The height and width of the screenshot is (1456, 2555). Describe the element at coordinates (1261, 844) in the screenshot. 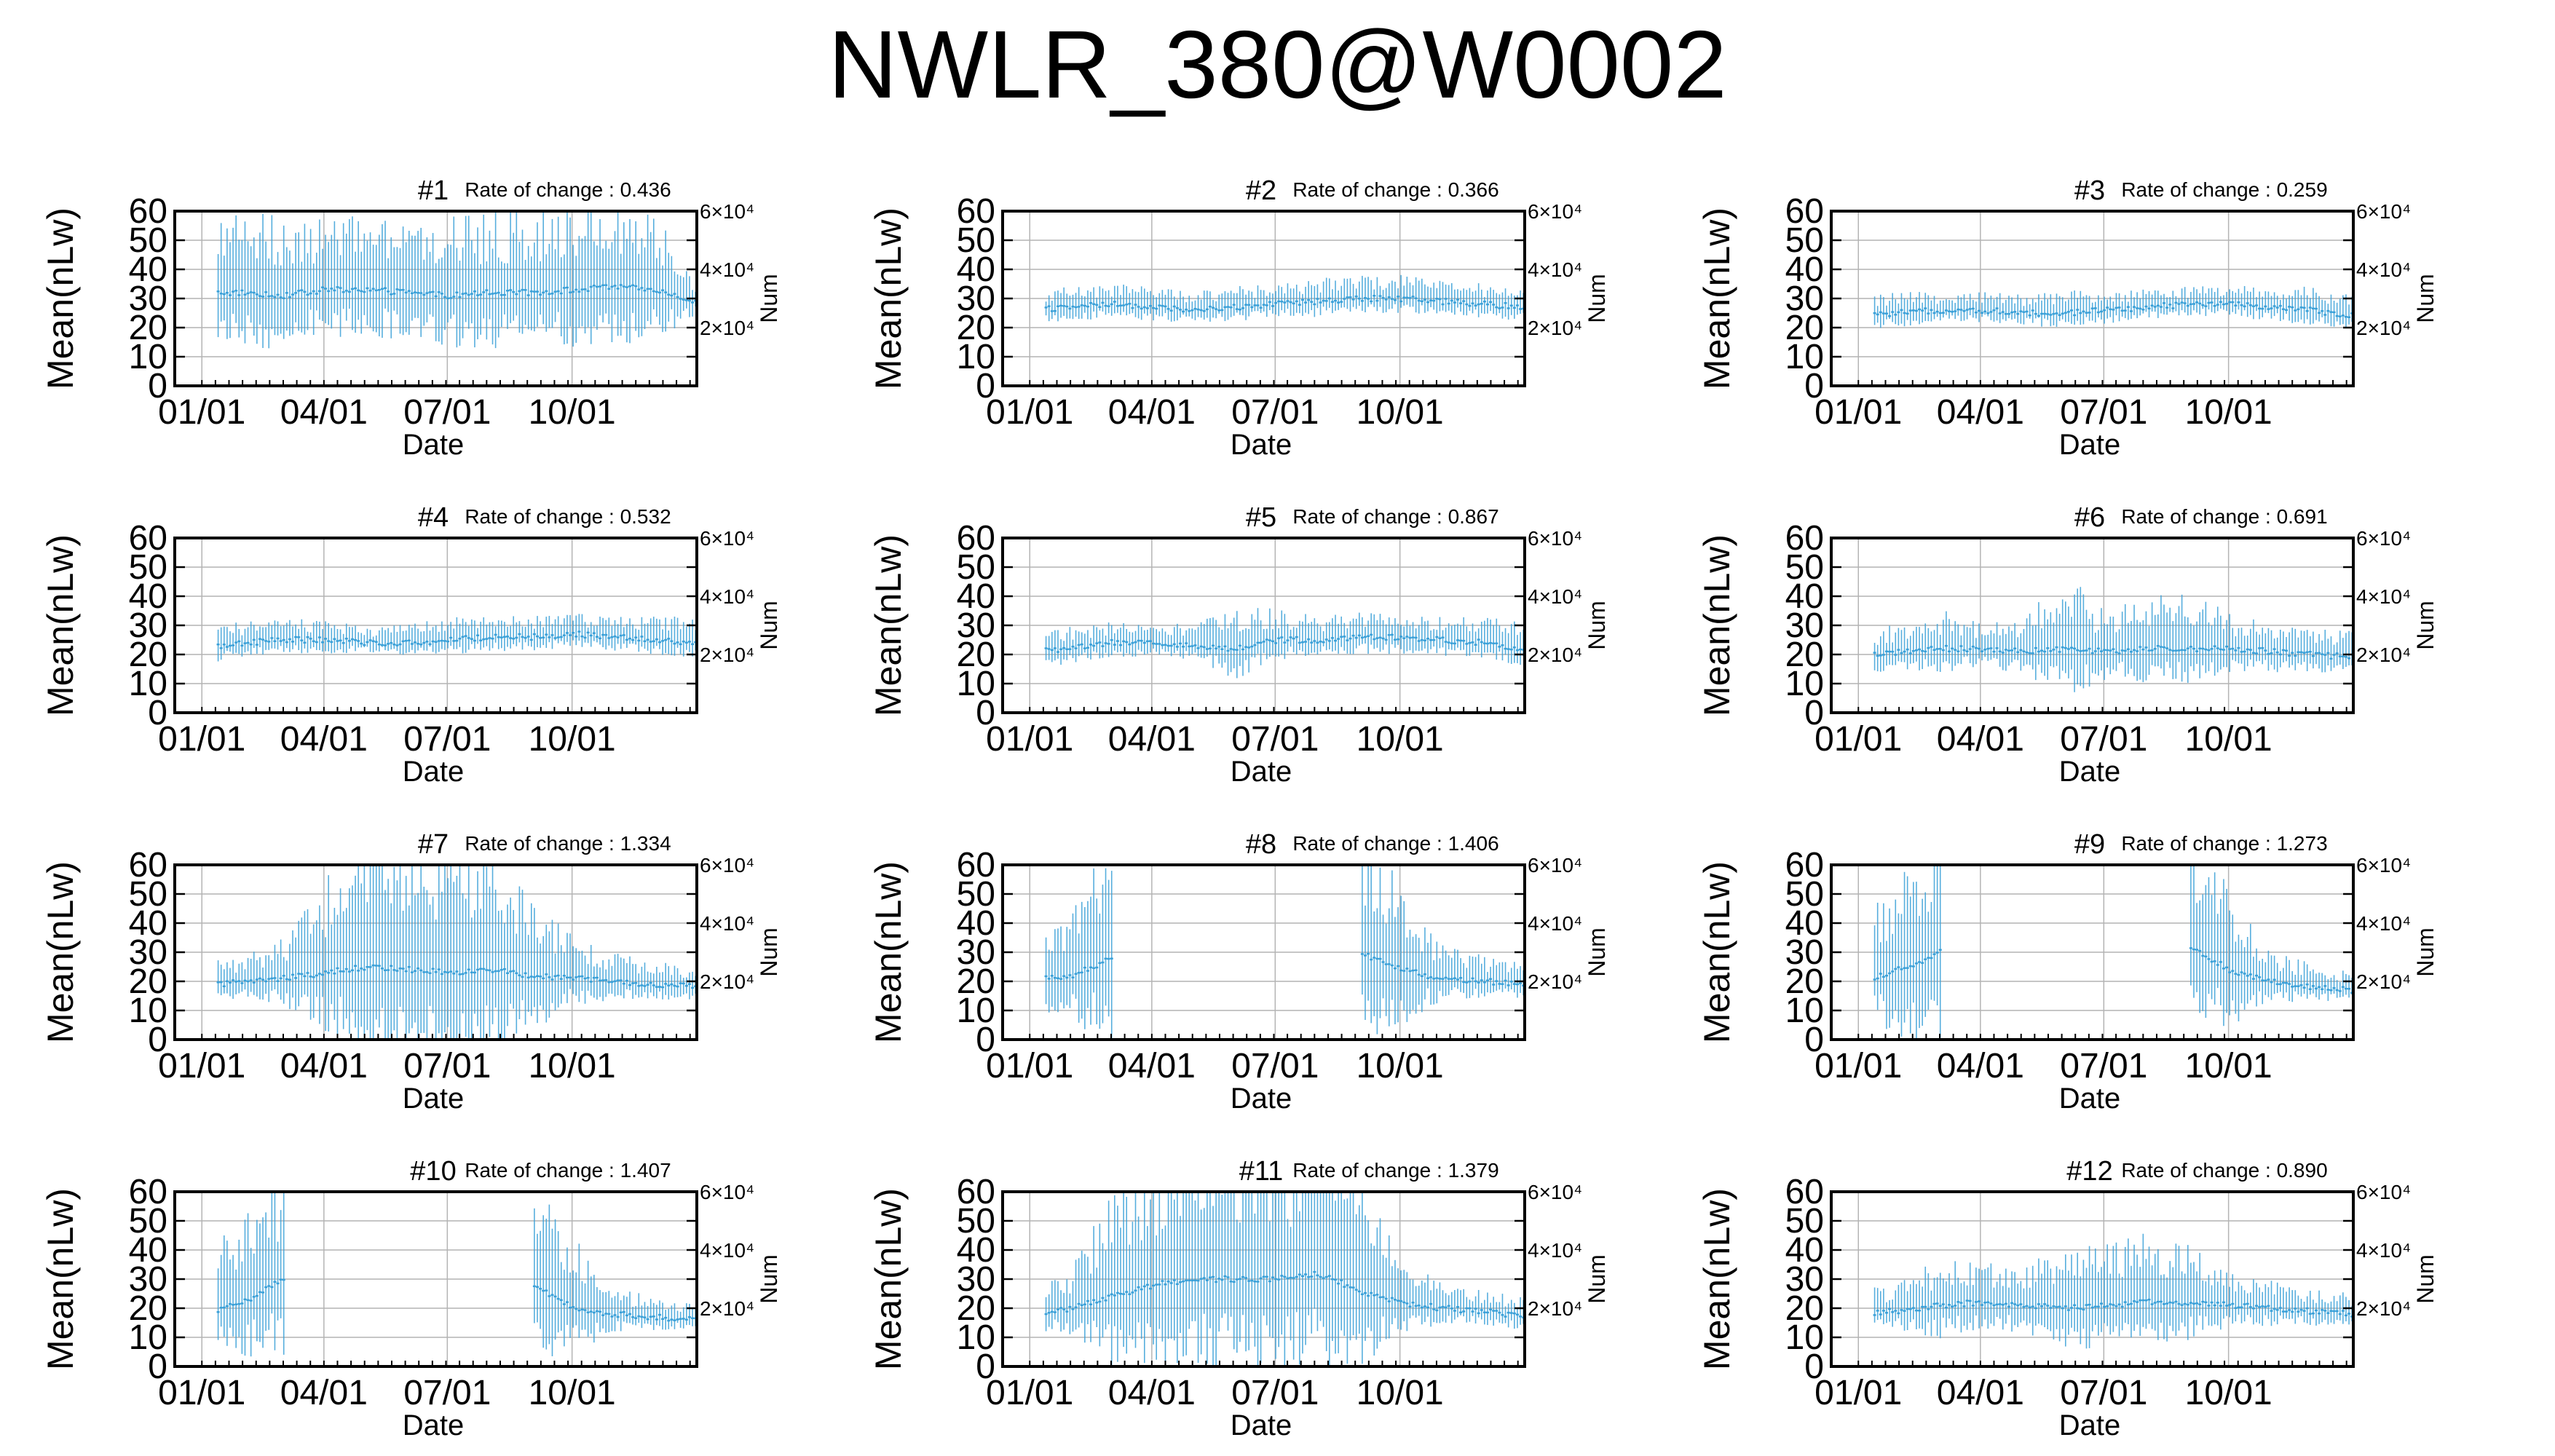

I see `panel-title: #8` at that location.